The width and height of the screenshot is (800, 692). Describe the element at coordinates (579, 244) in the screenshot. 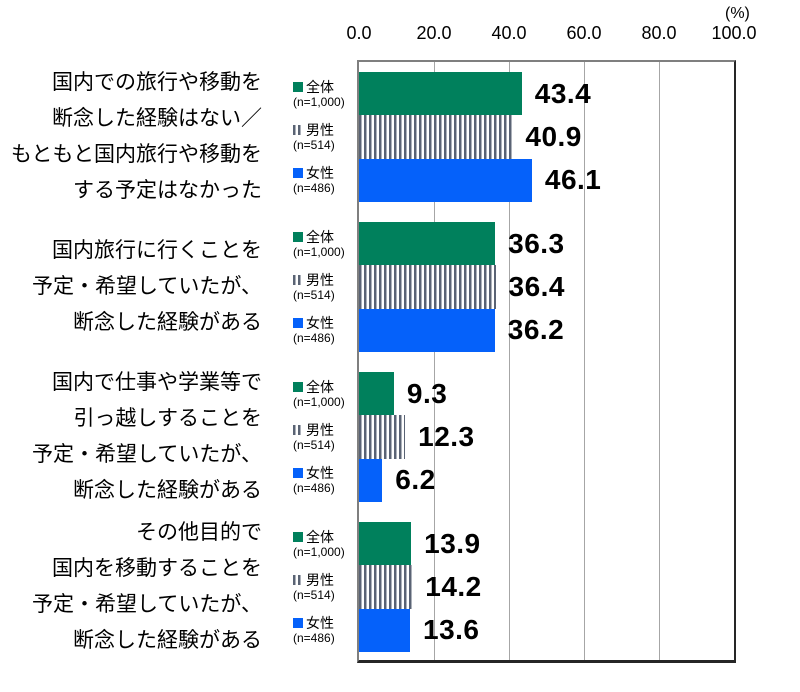

I see `bar-row: 36.3` at that location.